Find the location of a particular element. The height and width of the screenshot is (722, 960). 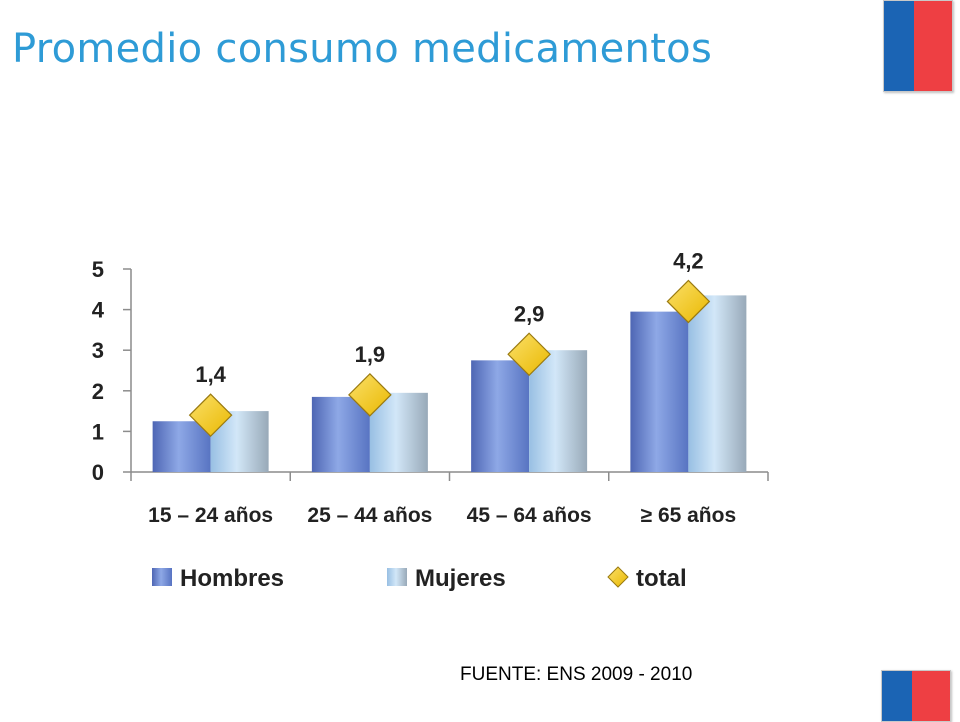

legend-label-hombres: Hombres is located at coordinates (232, 578).